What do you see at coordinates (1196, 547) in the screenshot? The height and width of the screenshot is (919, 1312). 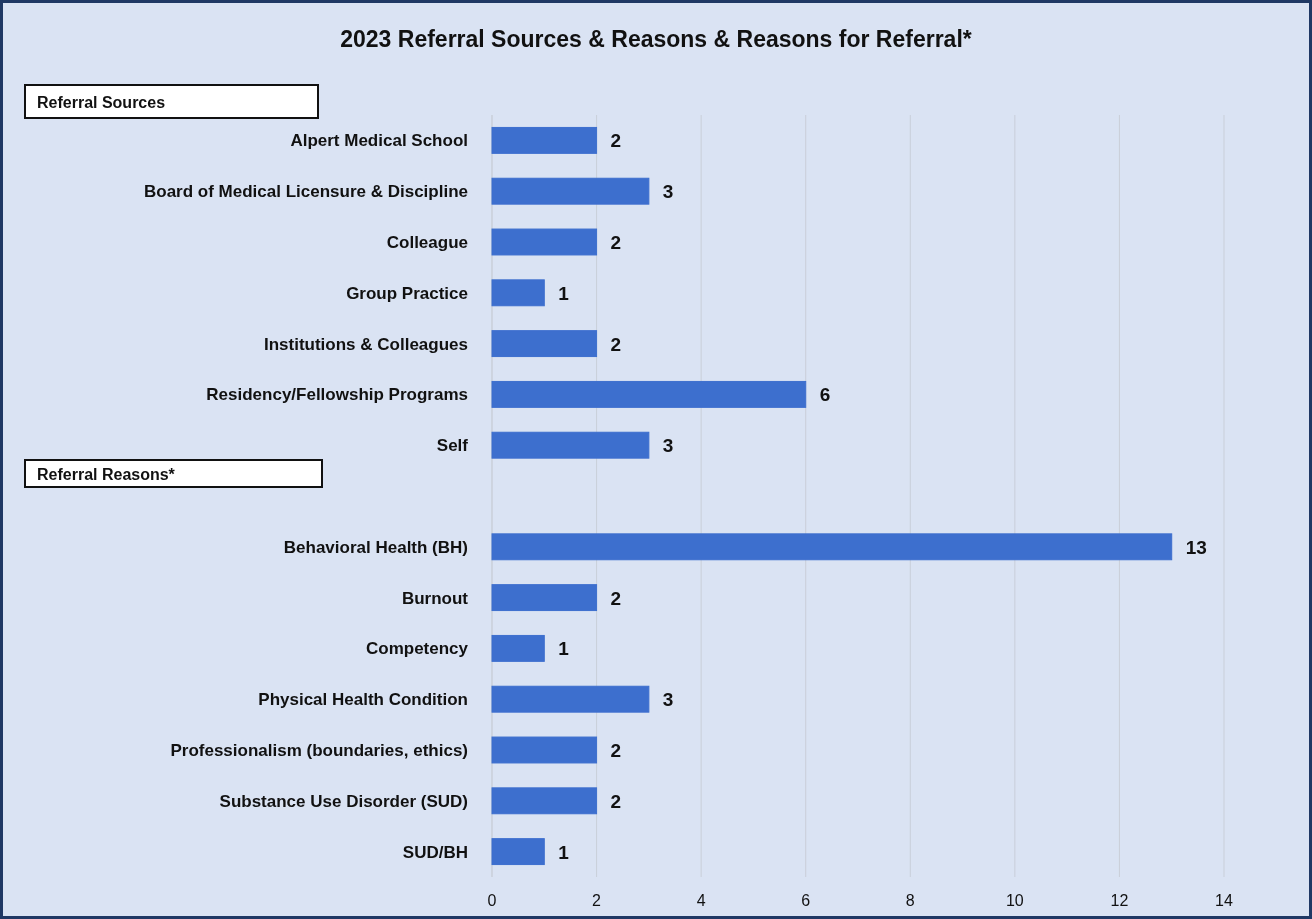 I see `data-label: 13` at bounding box center [1196, 547].